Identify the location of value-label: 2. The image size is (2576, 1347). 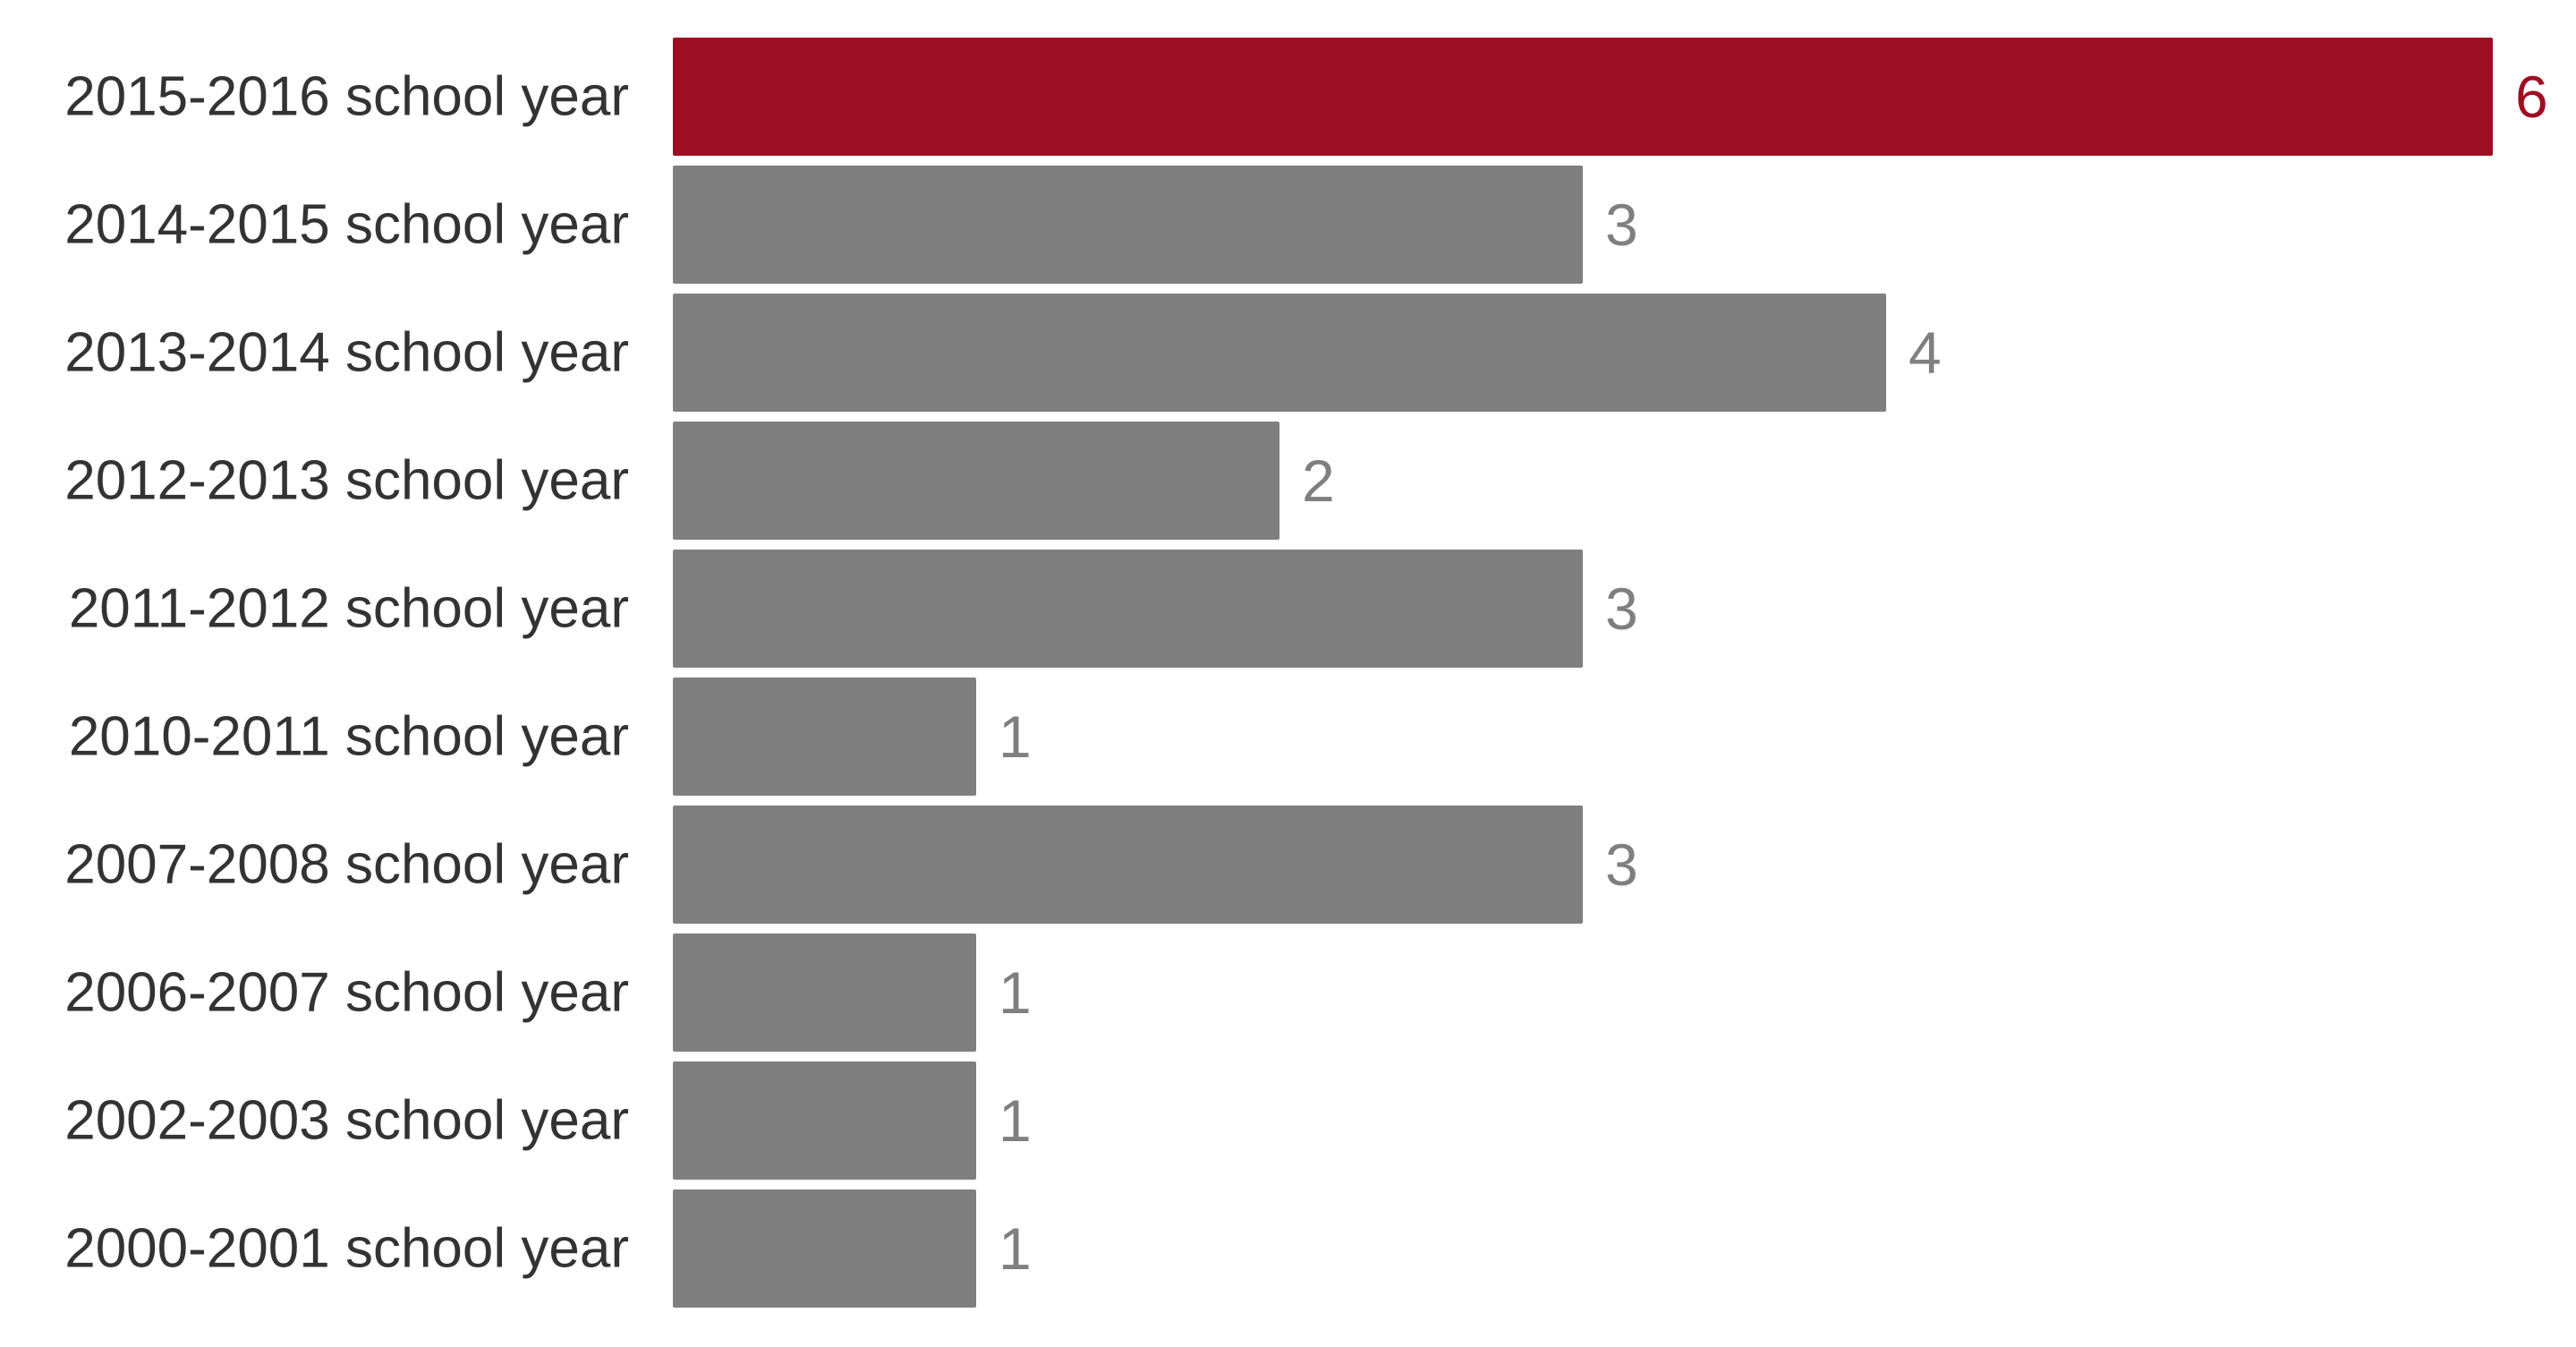
(1318, 481).